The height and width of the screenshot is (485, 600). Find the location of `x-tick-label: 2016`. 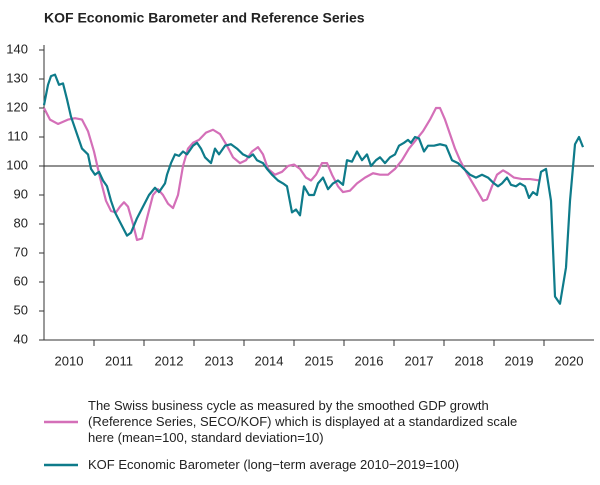

x-tick-label: 2016 is located at coordinates (369, 360).